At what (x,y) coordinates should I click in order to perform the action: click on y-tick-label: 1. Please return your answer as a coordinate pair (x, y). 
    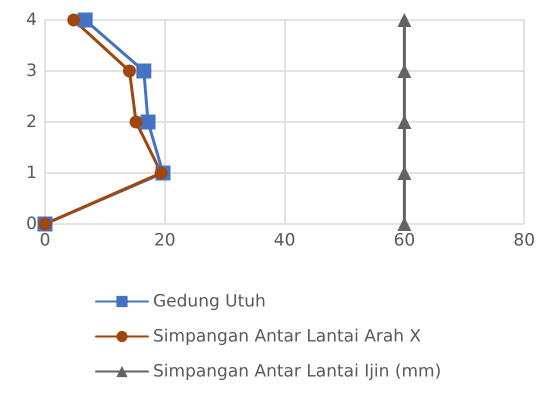
    Looking at the image, I should click on (31, 173).